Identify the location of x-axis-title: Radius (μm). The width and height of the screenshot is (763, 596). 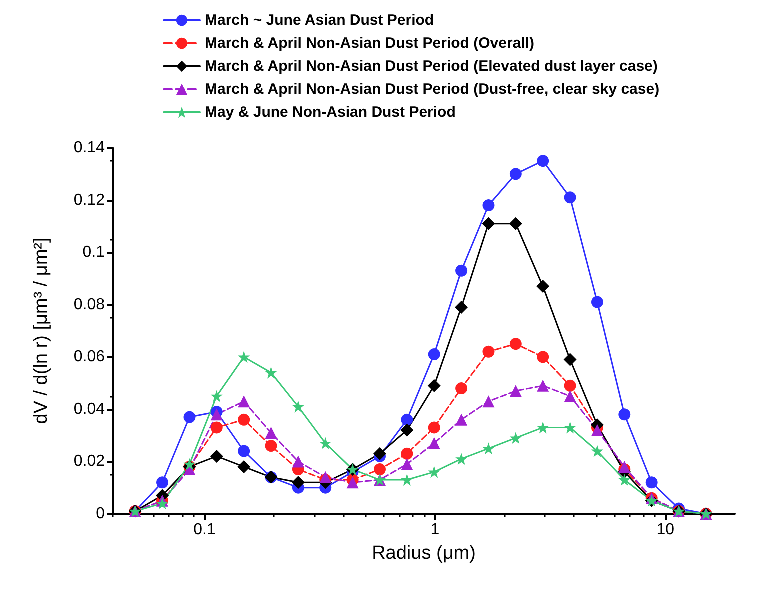
(424, 553).